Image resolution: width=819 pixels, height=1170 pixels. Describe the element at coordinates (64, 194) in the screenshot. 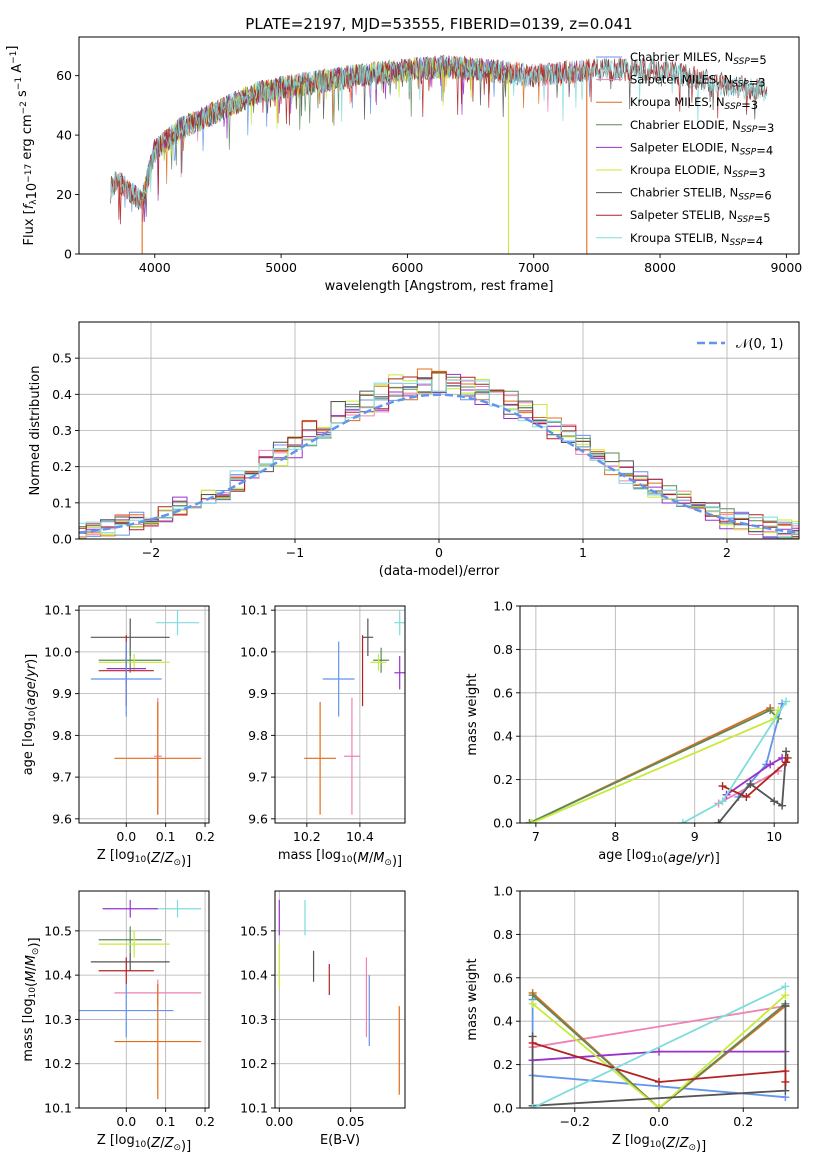

I see `y-tick-label: 20` at that location.